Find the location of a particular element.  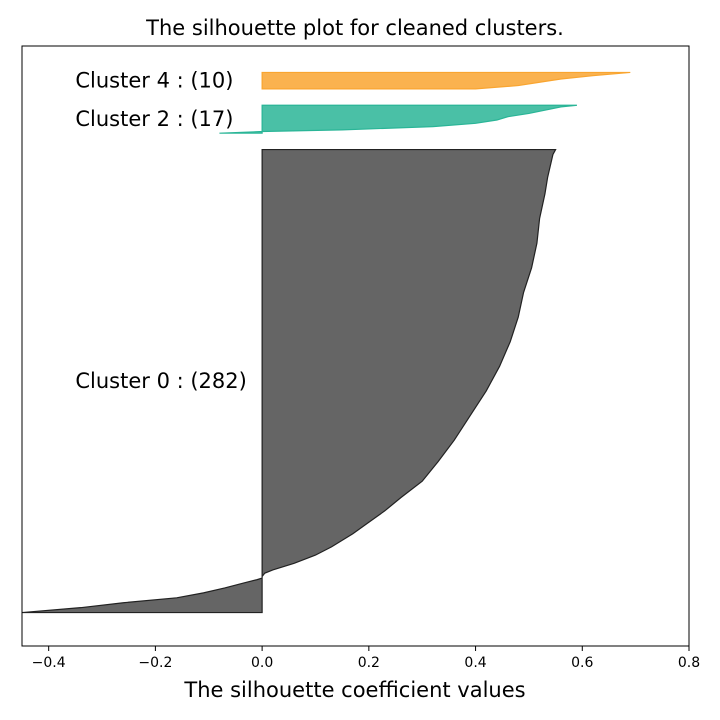

x-tick-label: 0.2 is located at coordinates (369, 663).